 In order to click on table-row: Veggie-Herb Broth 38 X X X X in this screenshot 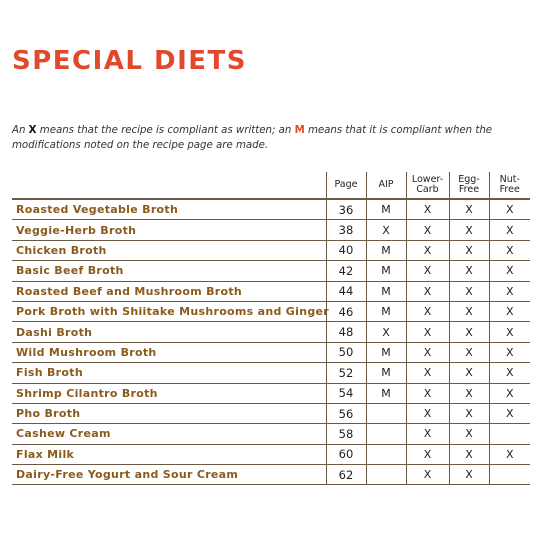, I will do `click(271, 230)`.